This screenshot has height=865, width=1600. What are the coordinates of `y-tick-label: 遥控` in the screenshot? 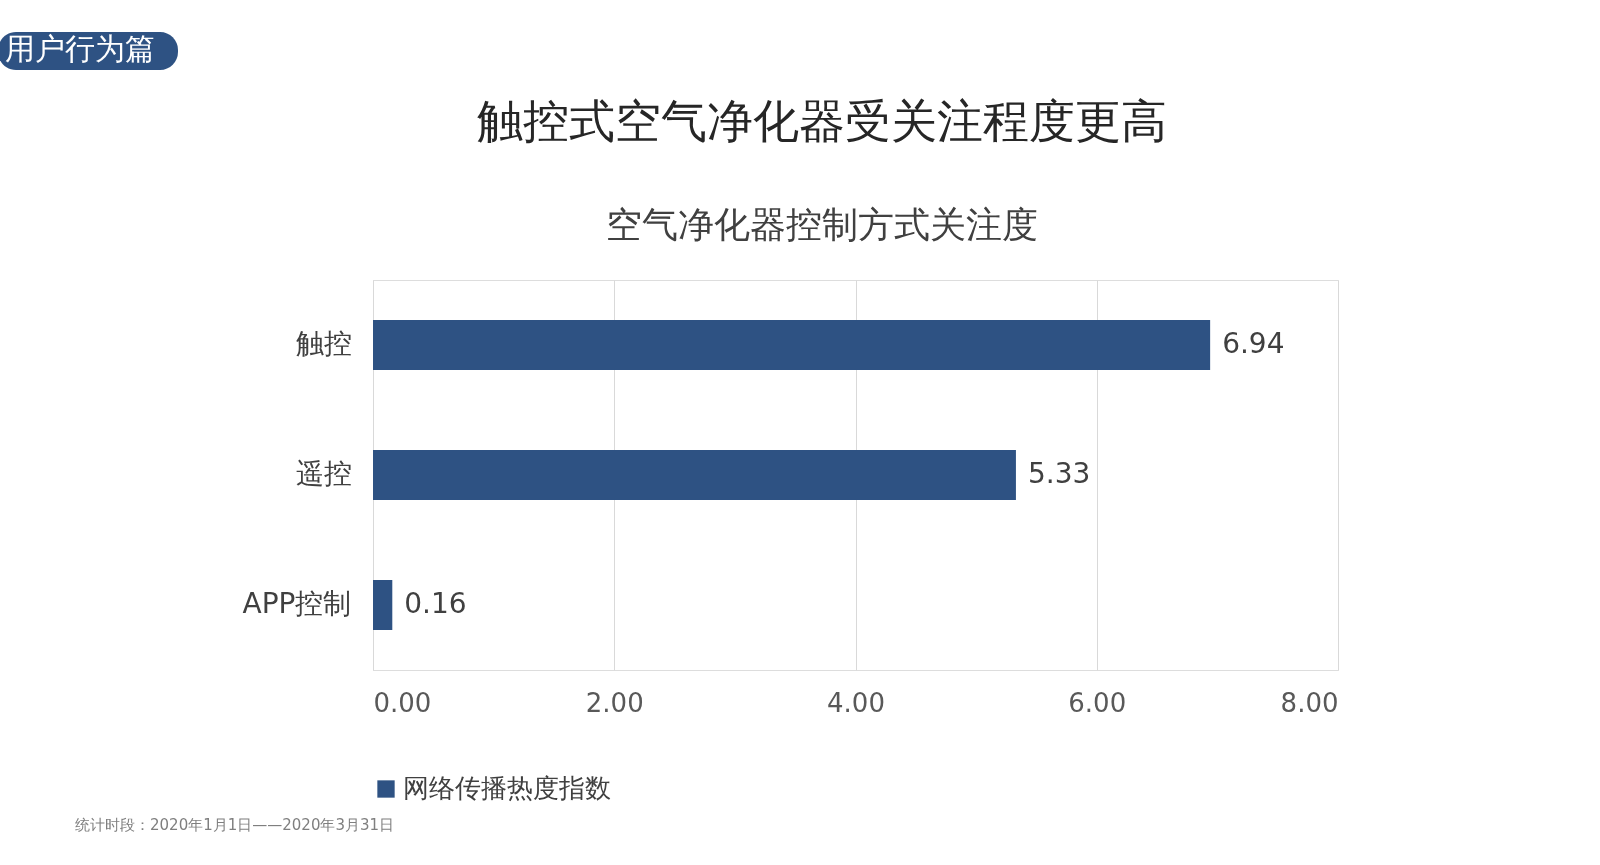 It's located at (323, 473).